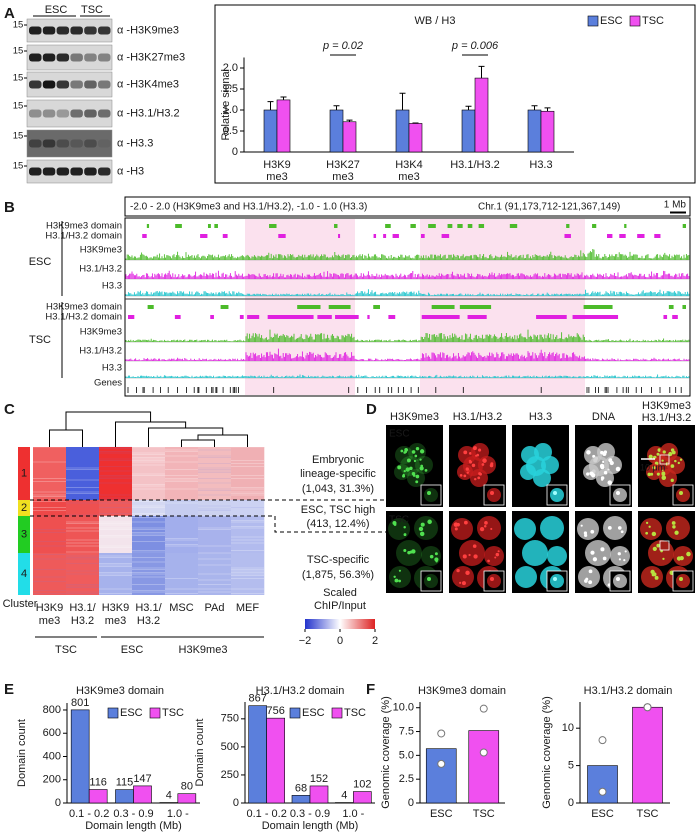 Image resolution: width=700 pixels, height=832 pixels. I want to click on chart-title: H3K9me3 domain, so click(462, 691).